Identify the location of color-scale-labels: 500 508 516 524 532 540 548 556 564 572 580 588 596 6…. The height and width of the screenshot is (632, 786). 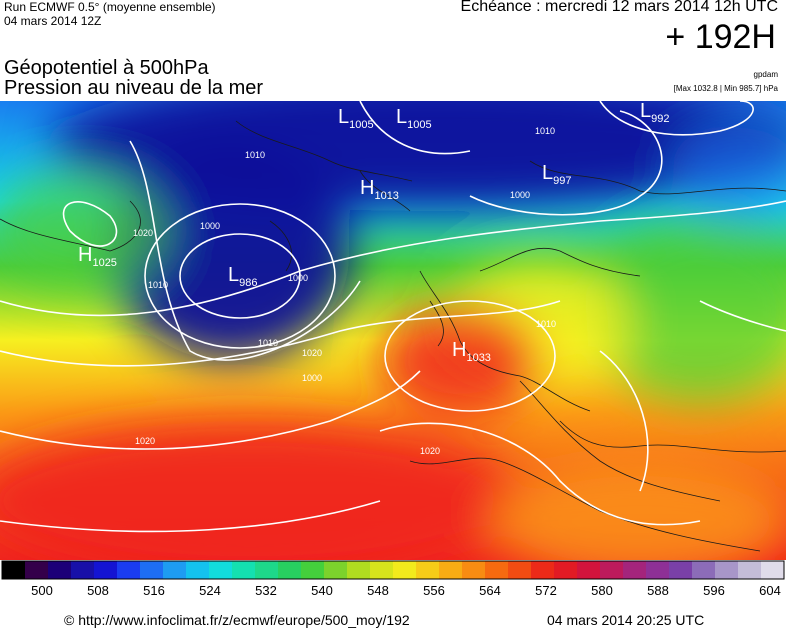
(393, 592).